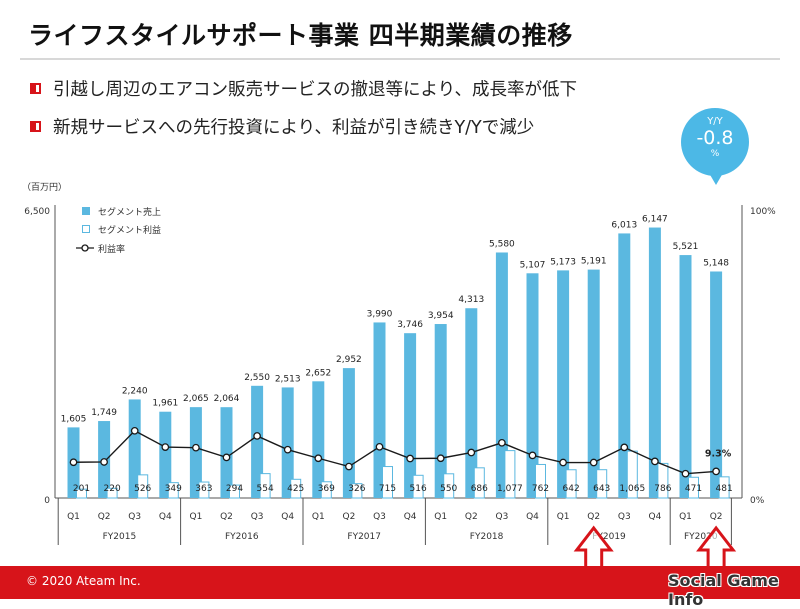 The image size is (800, 609). Describe the element at coordinates (609, 537) in the screenshot. I see `fiscal-year-label: FY2019` at that location.